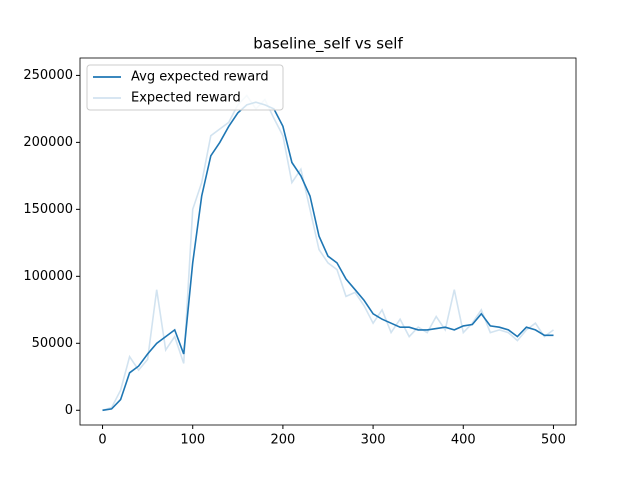 This screenshot has width=640, height=484. What do you see at coordinates (192, 440) in the screenshot?
I see `x-tick-label: 100` at bounding box center [192, 440].